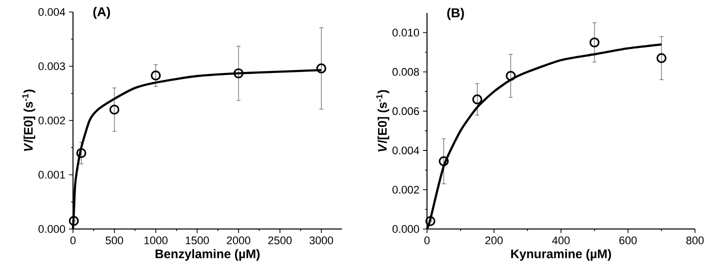 This screenshot has height=274, width=709. What do you see at coordinates (406, 72) in the screenshot?
I see `y-tick-label: 0.008` at bounding box center [406, 72].